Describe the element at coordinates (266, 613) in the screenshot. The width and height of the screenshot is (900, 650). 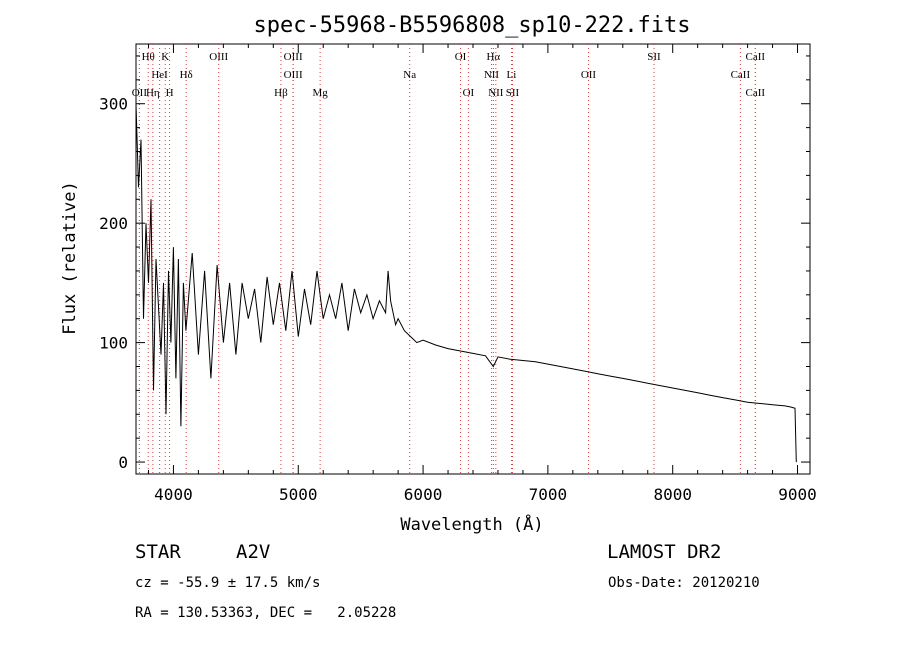
I see `coordinates: RA = 130.53363, DEC = 2.05228` at that location.